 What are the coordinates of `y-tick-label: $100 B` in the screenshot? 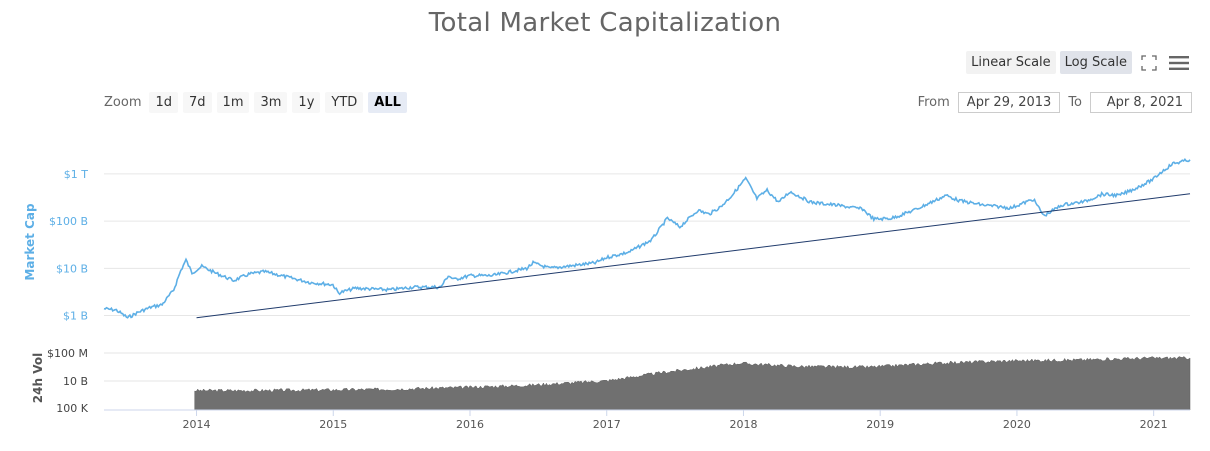 It's located at (68, 221).